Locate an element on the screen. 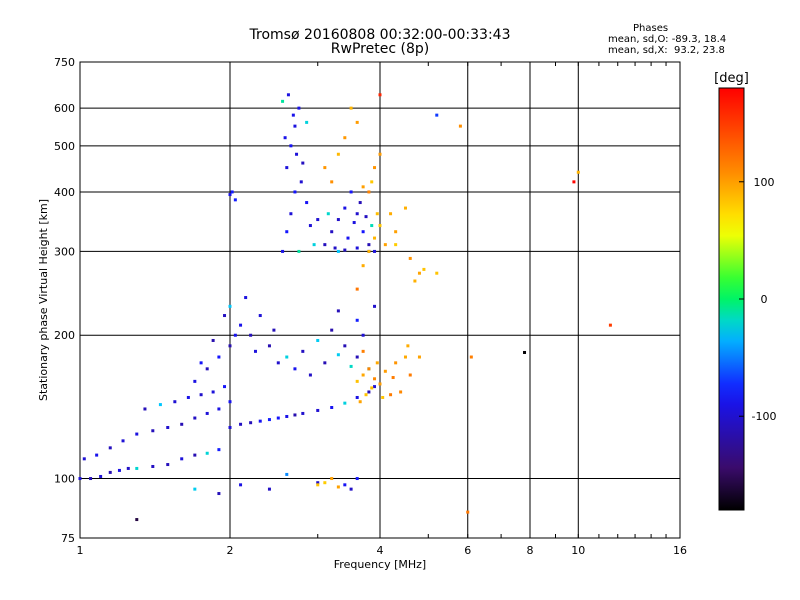 Image resolution: width=800 pixels, height=600 pixels. colorbar-tick-label: 0 is located at coordinates (764, 299).